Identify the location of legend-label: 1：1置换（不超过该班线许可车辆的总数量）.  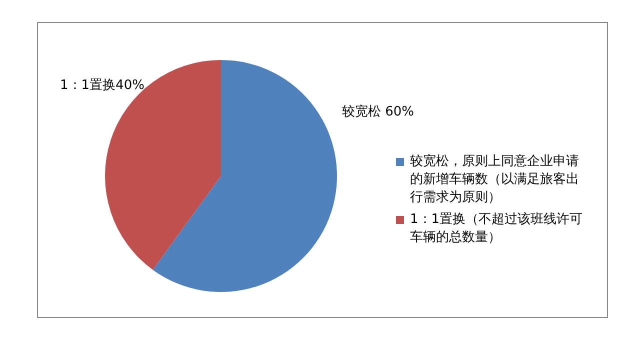
(497, 229).